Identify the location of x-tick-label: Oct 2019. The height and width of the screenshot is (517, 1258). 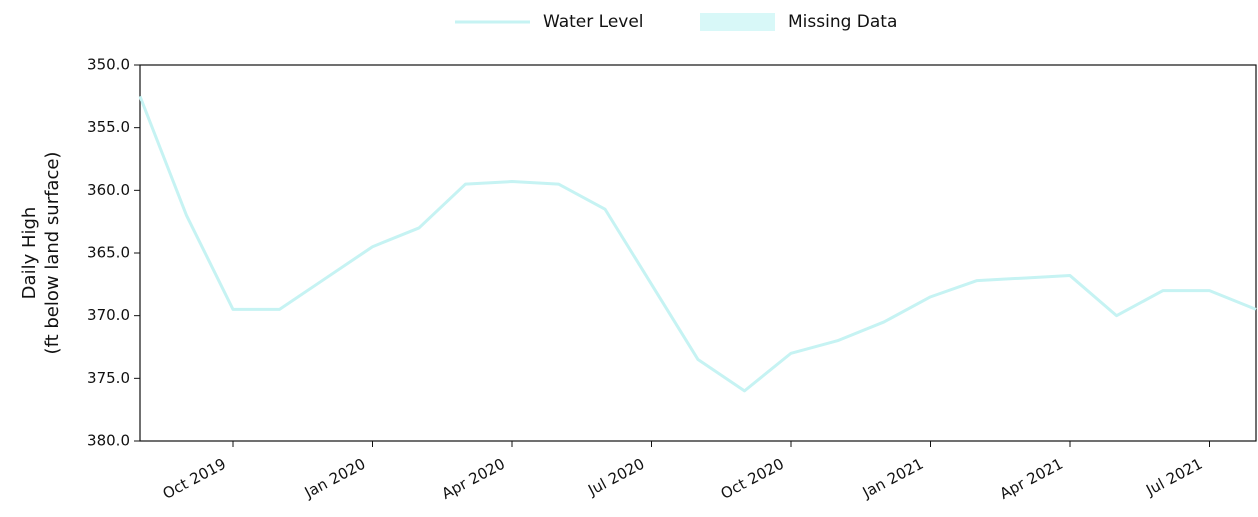
(194, 479).